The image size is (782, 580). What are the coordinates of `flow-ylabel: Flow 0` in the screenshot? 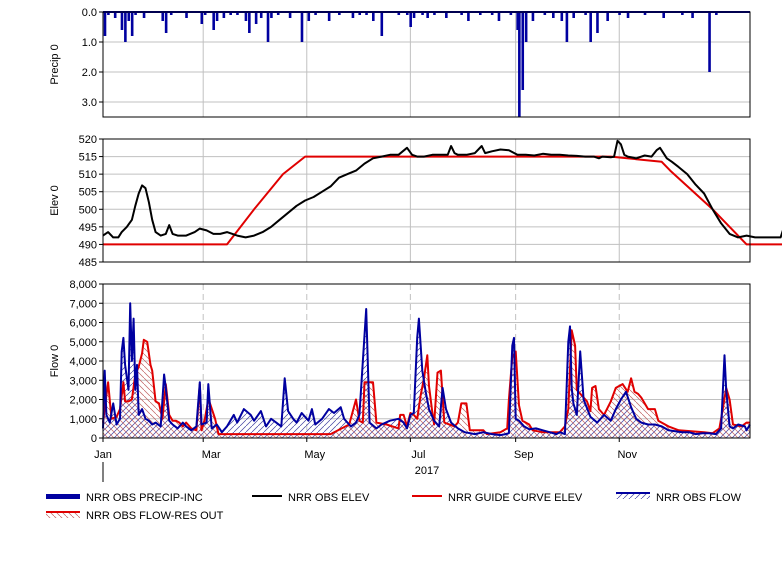 It's located at (55, 361).